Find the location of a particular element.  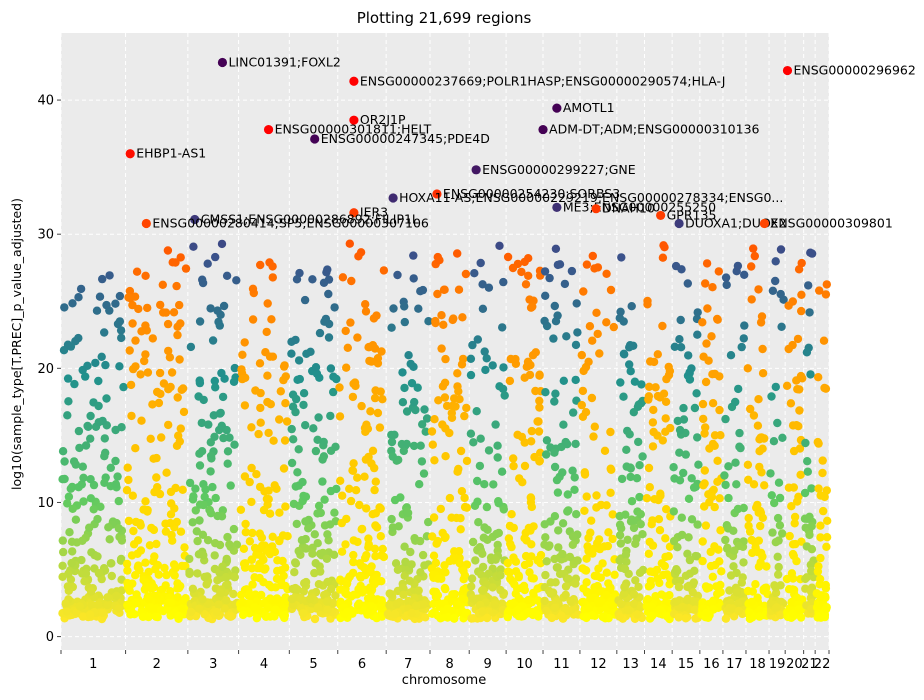

labeled-point is located at coordinates (476, 170).